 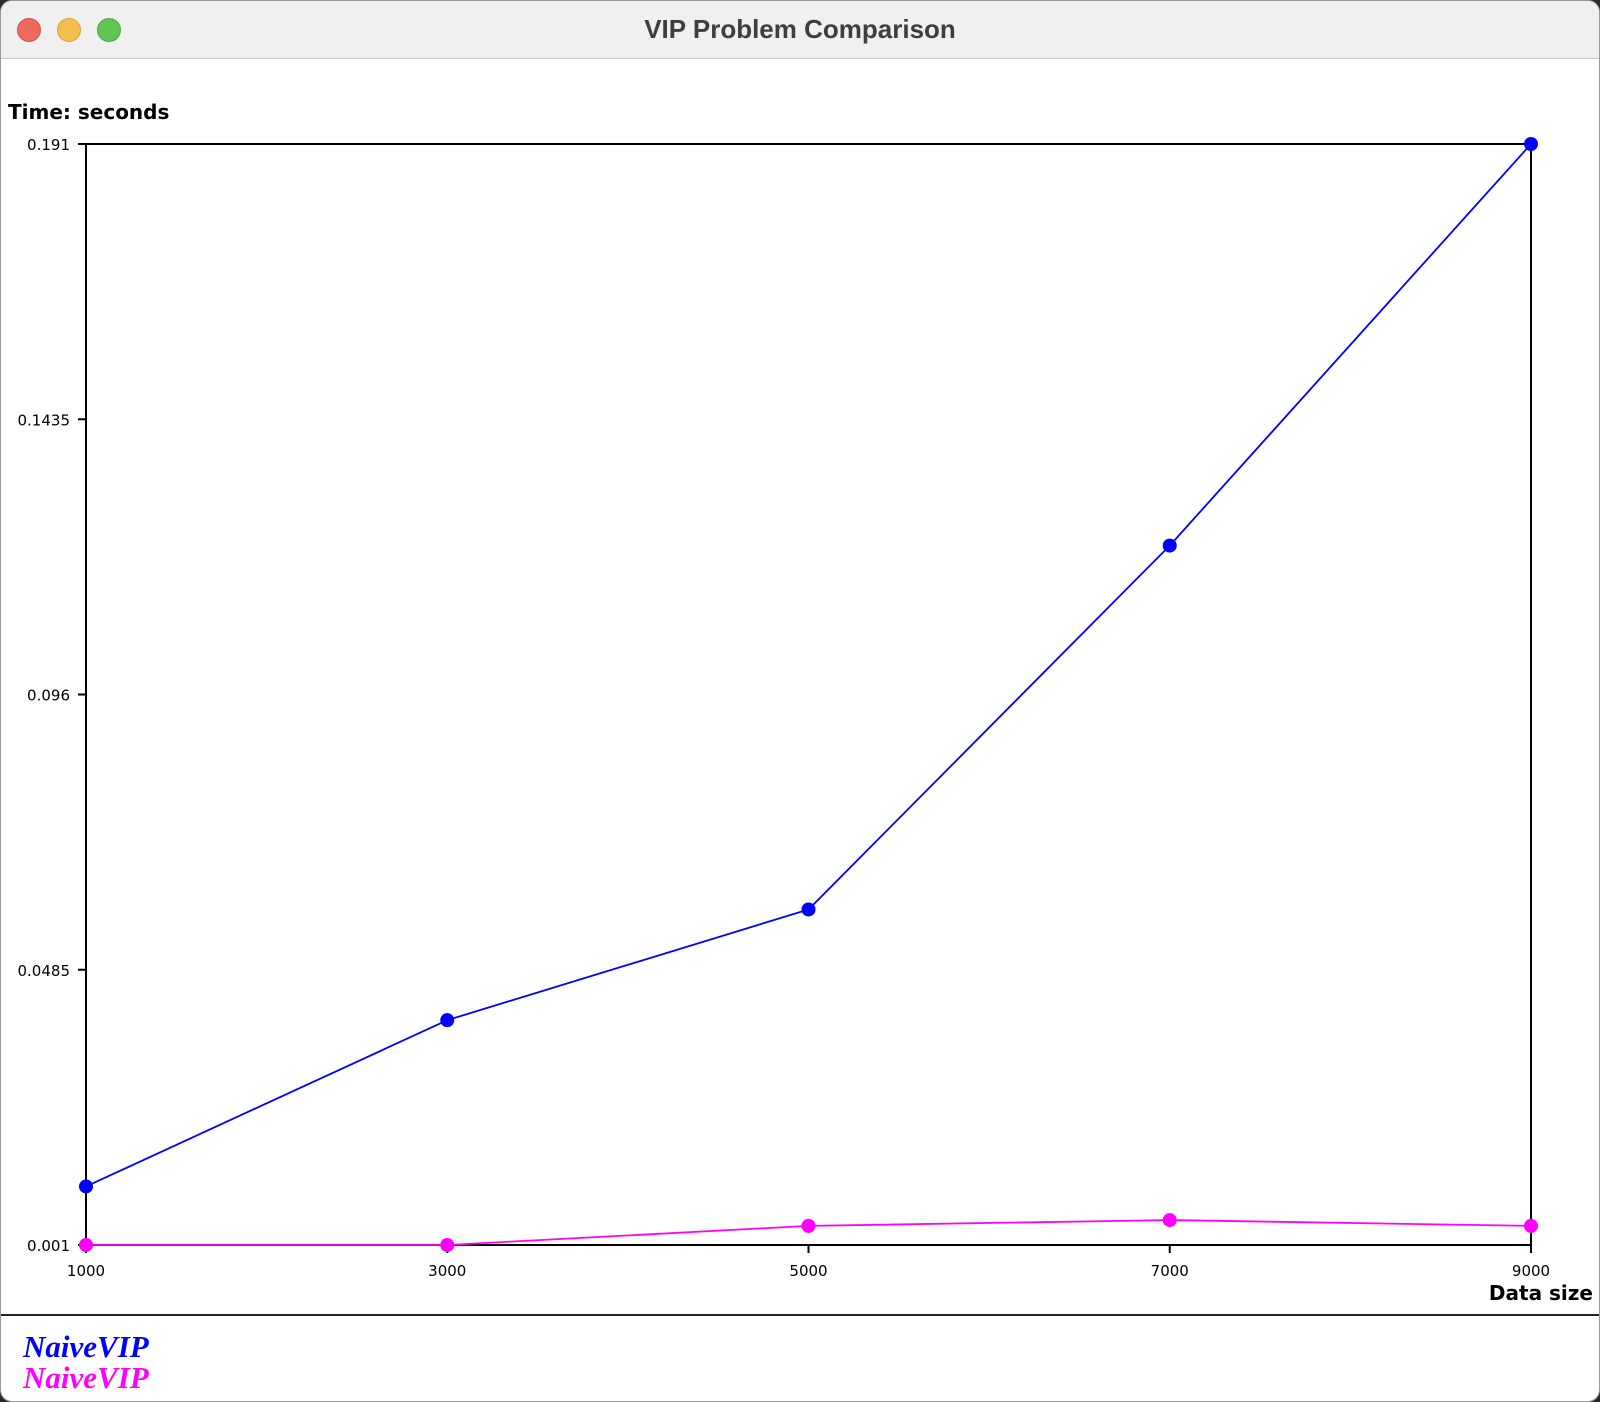 What do you see at coordinates (86, 1271) in the screenshot?
I see `x-tick-label: 1000` at bounding box center [86, 1271].